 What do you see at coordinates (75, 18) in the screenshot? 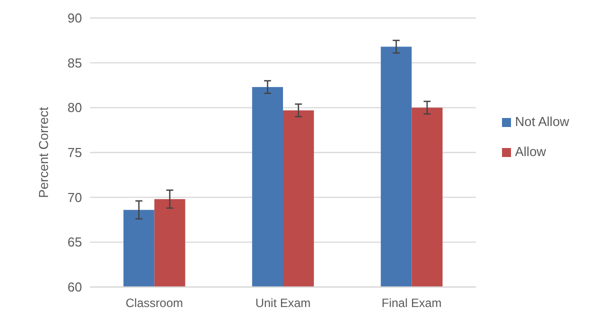
I see `y-tick-label: 90` at bounding box center [75, 18].